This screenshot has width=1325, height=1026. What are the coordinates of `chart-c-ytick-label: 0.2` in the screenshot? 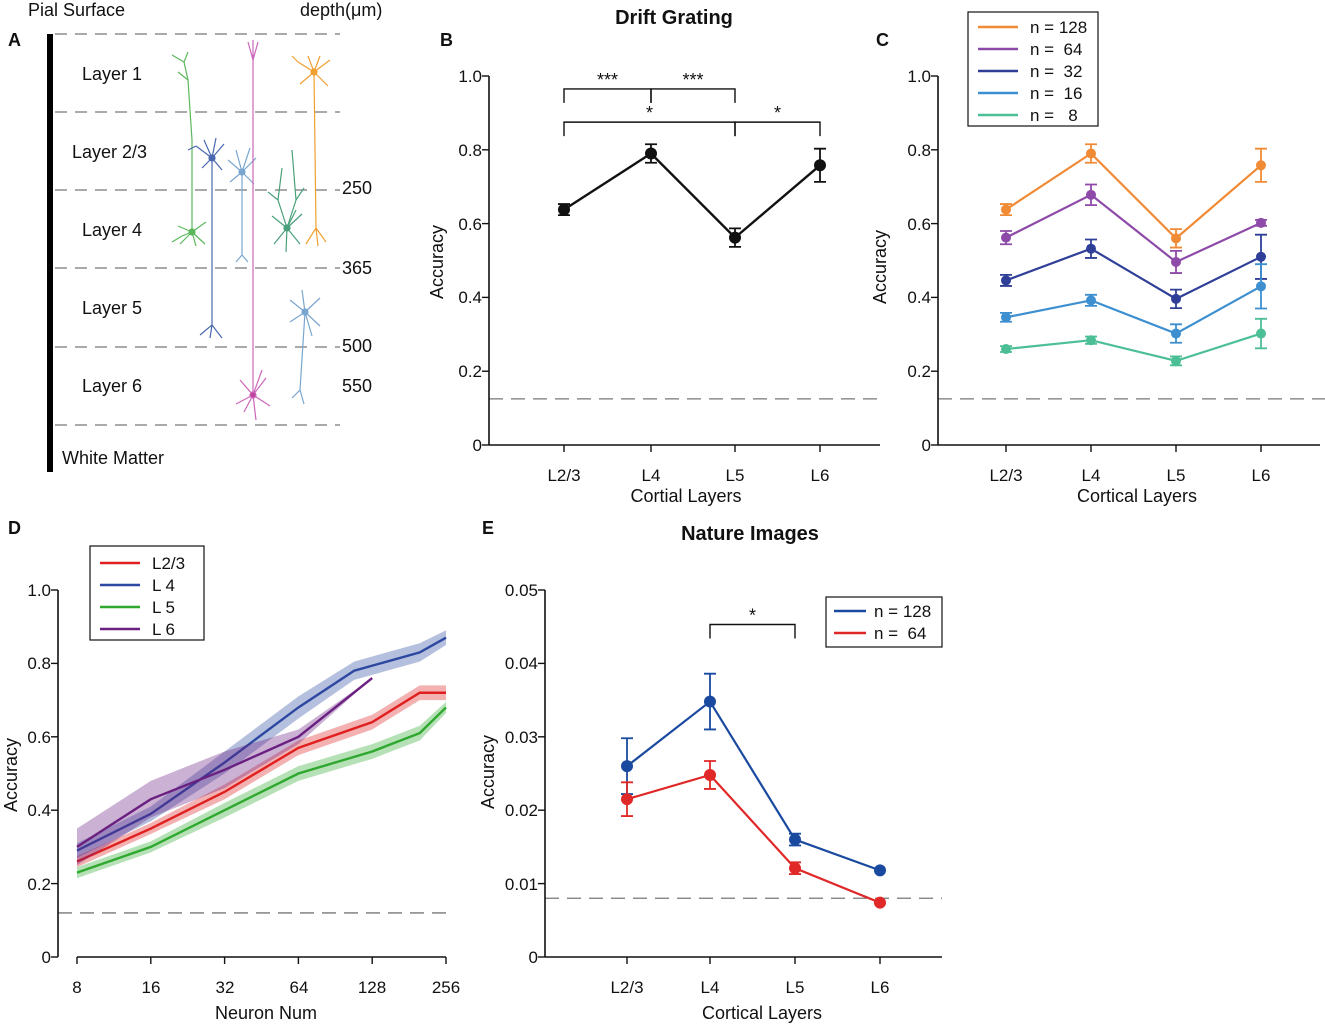 It's located at (919, 371).